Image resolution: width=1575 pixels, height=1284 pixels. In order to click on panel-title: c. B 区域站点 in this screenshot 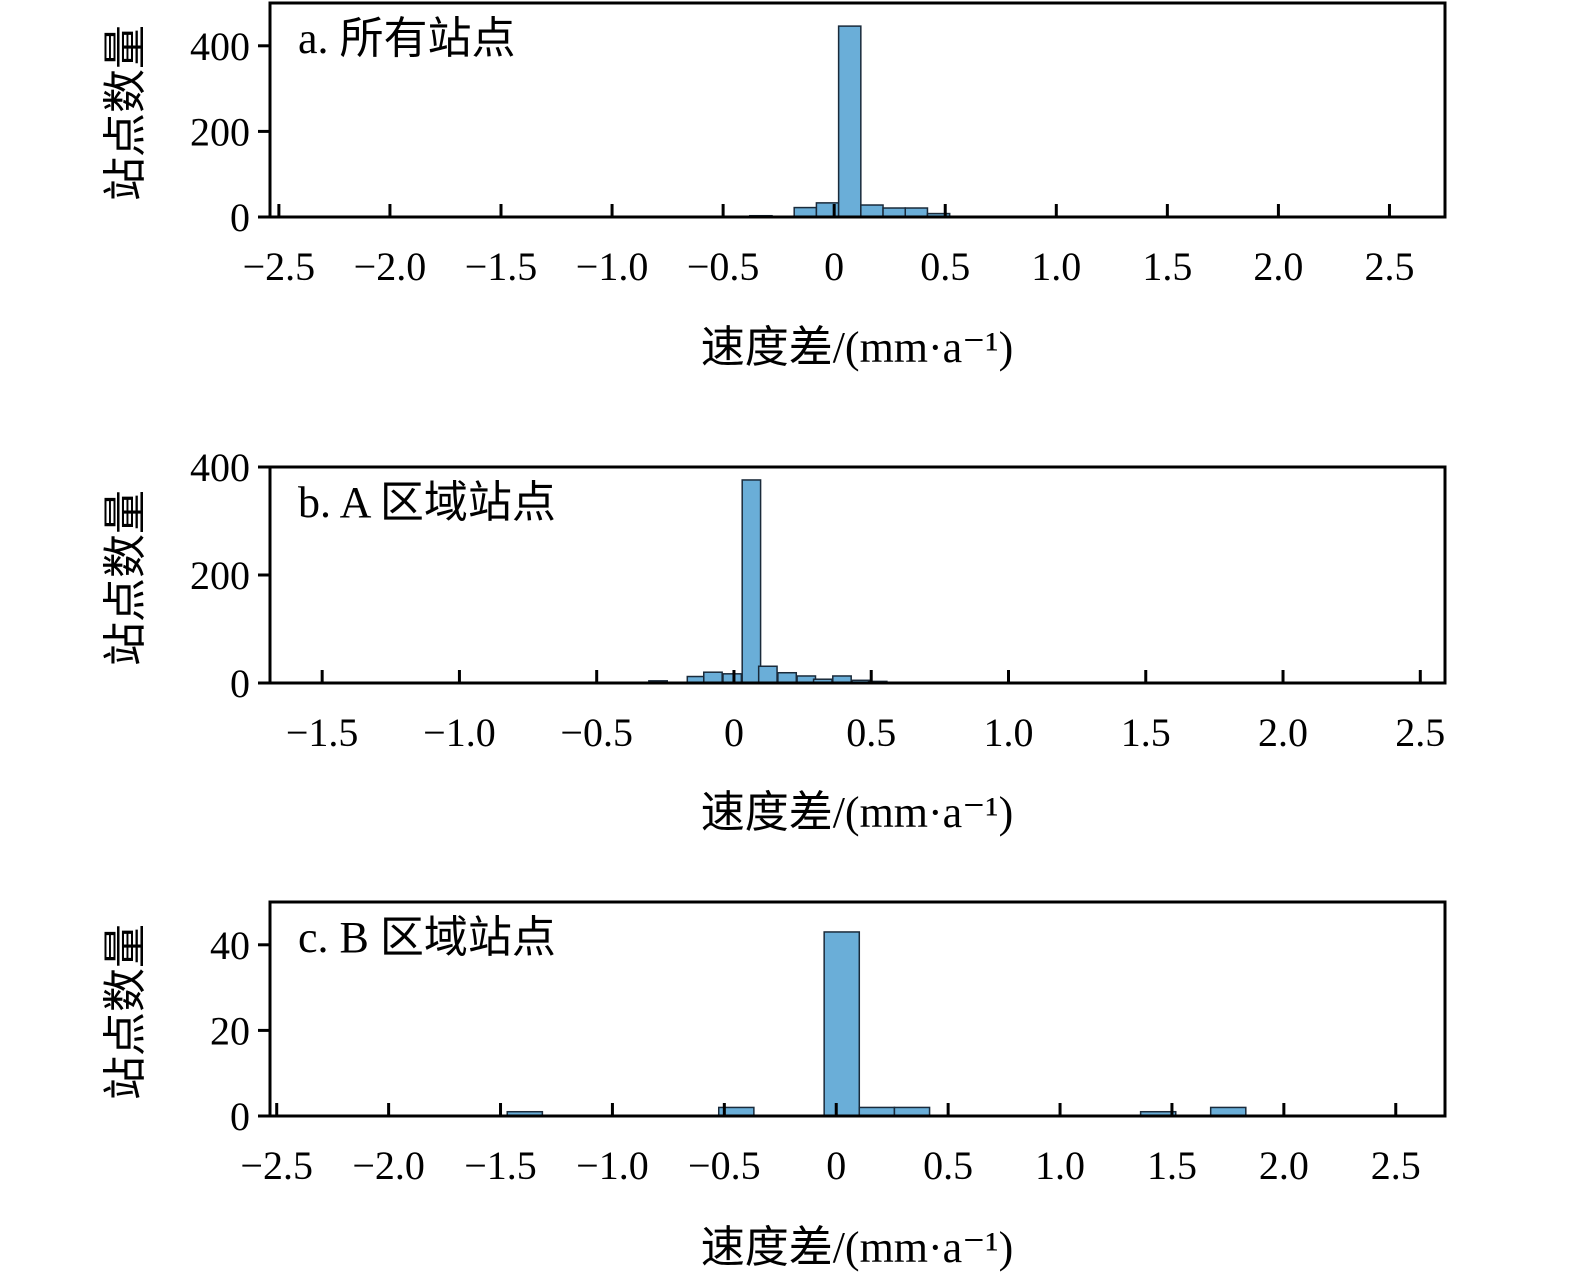, I will do `click(427, 937)`.